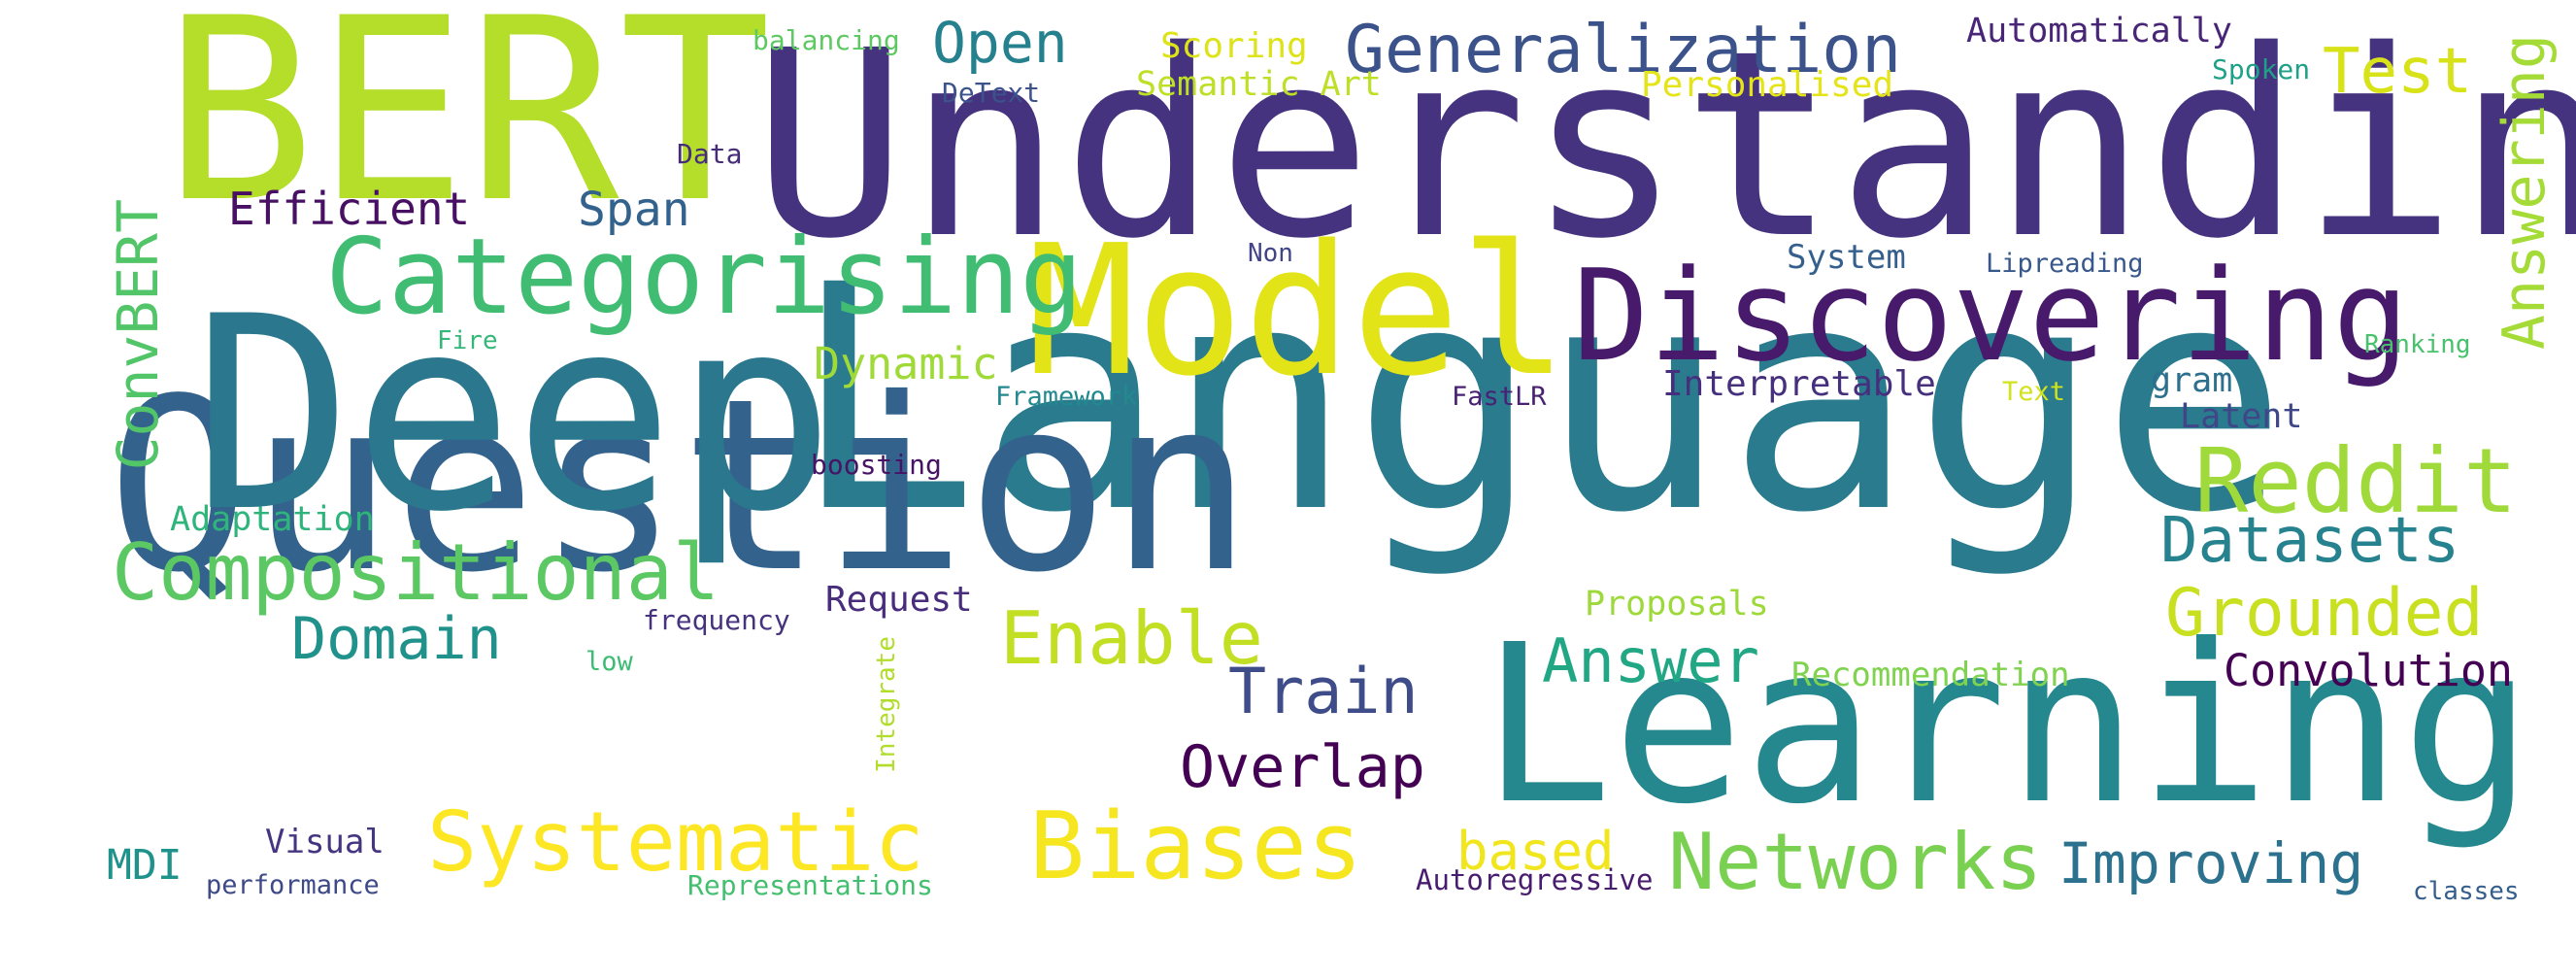  I want to click on word-categorising: Categorising, so click(704, 277).